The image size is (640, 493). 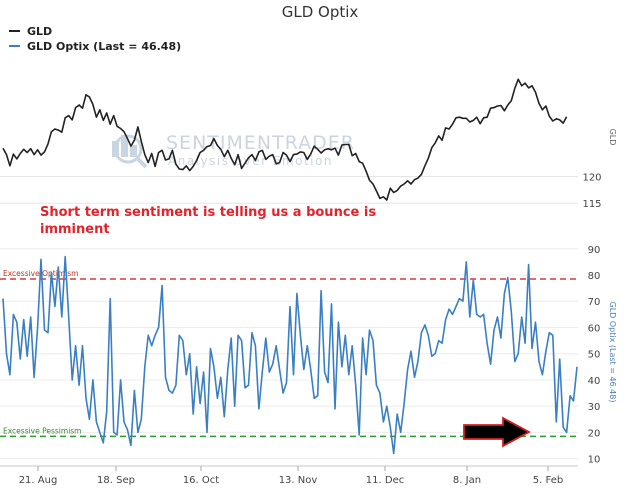 I want to click on optix-tick-label: 50, so click(x=594, y=355).